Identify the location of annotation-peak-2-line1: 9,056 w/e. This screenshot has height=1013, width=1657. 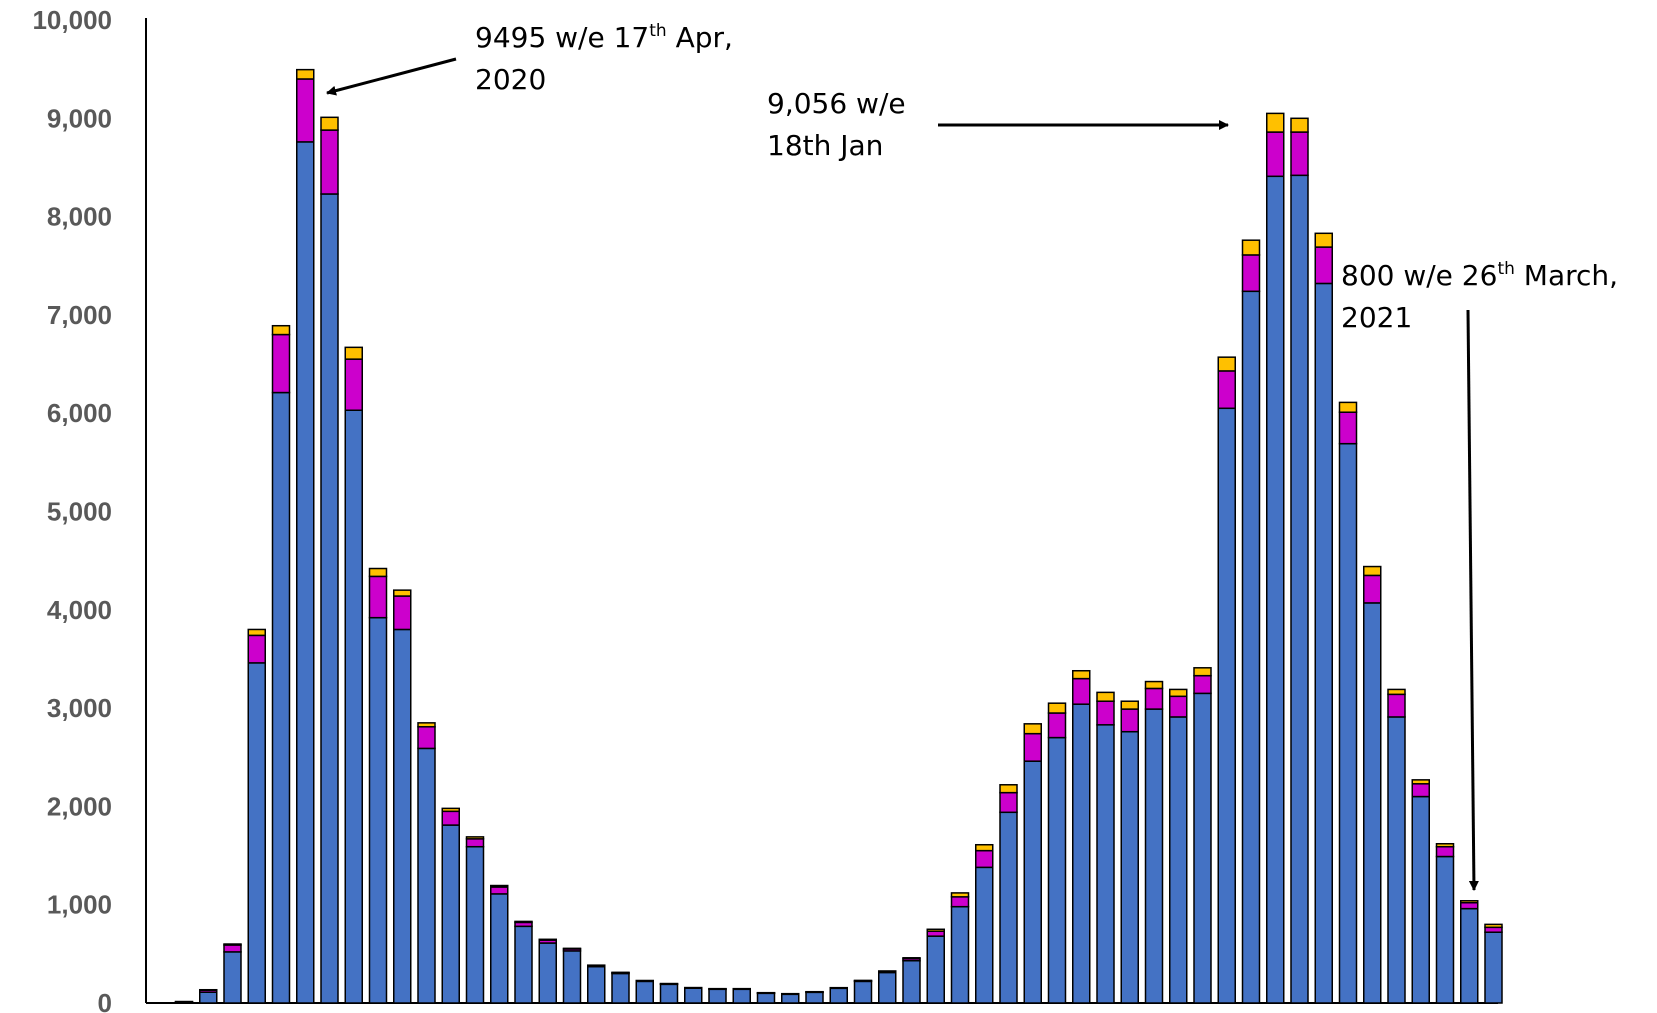
(836, 103).